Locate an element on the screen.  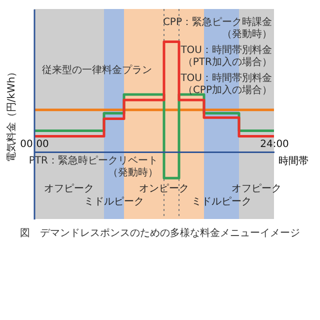
band-label: オンピーク is located at coordinates (164, 189).